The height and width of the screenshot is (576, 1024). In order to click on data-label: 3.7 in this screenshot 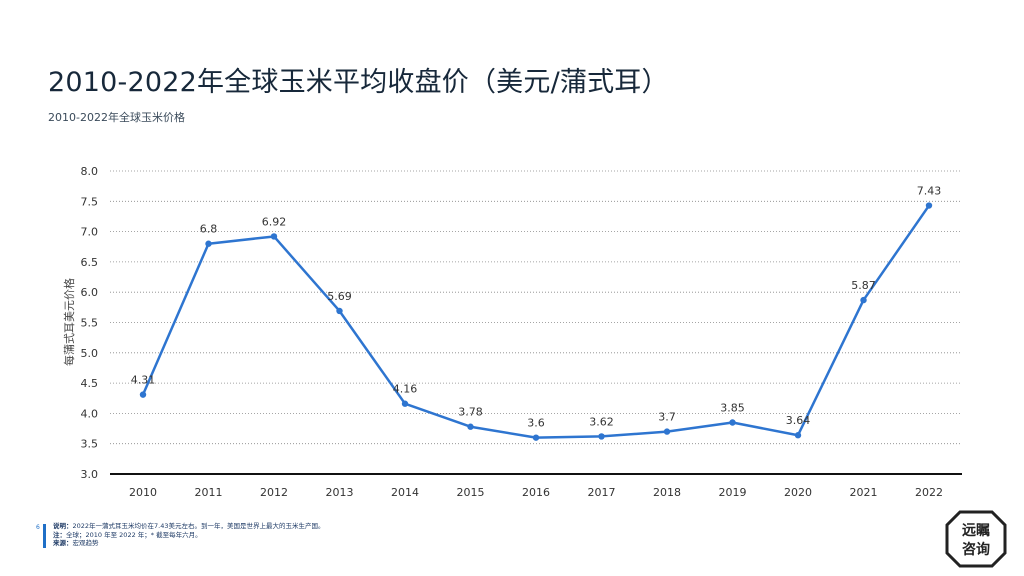, I will do `click(667, 417)`.